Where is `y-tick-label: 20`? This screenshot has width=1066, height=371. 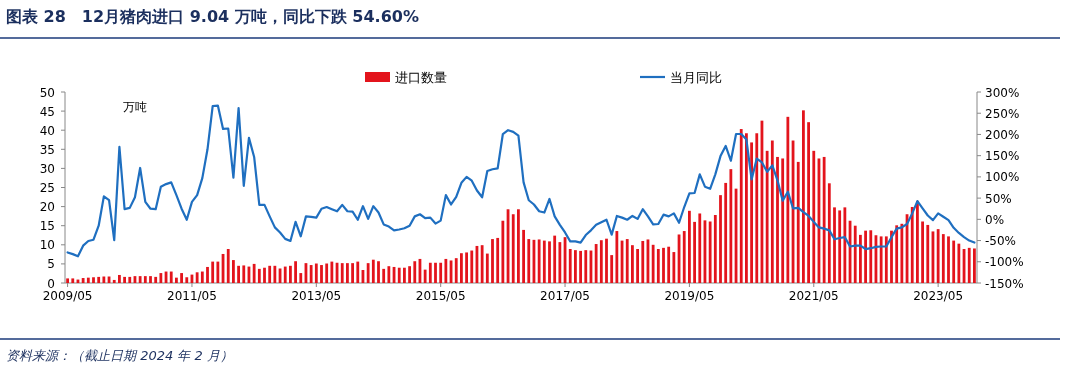
y-tick-label: 20 is located at coordinates (47, 207).